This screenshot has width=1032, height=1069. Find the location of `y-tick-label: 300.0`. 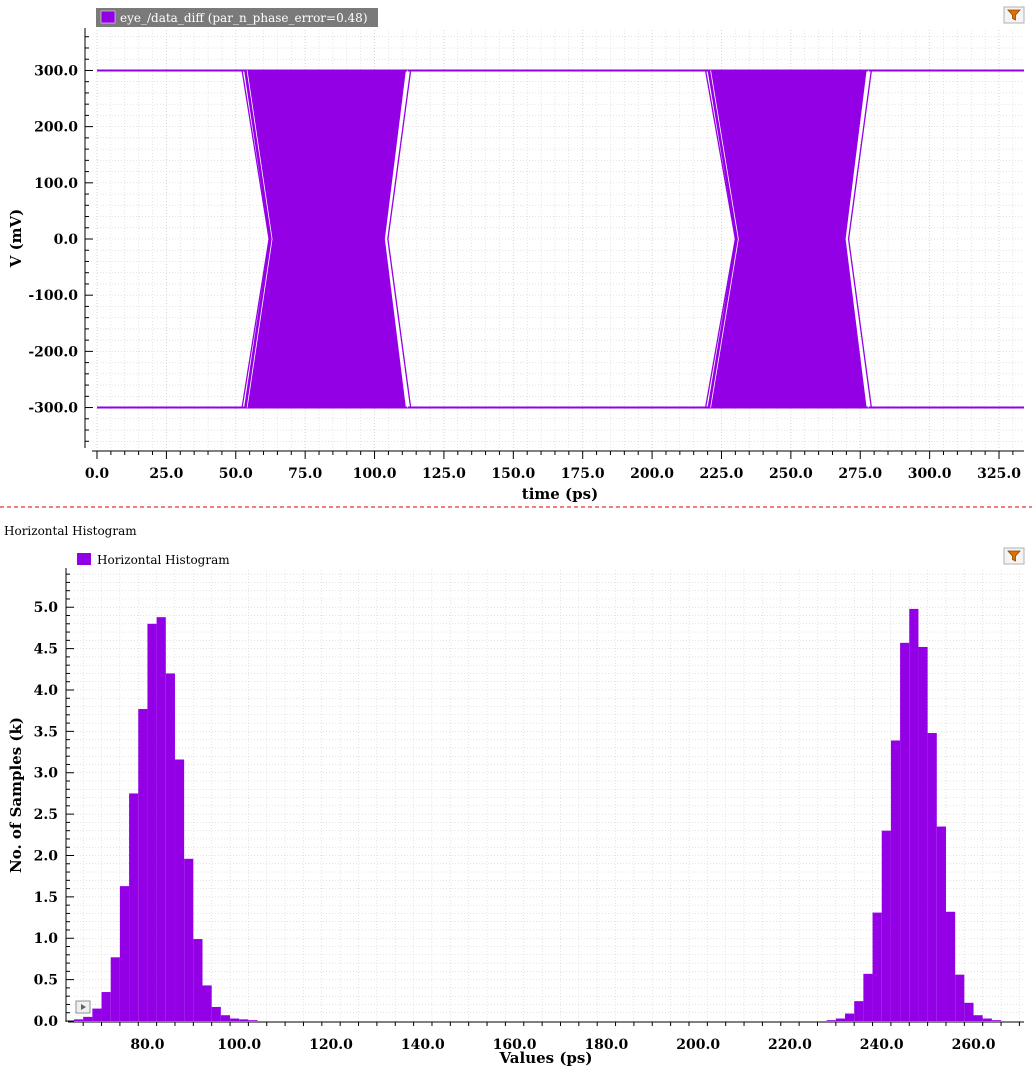

y-tick-label: 300.0 is located at coordinates (56, 71).